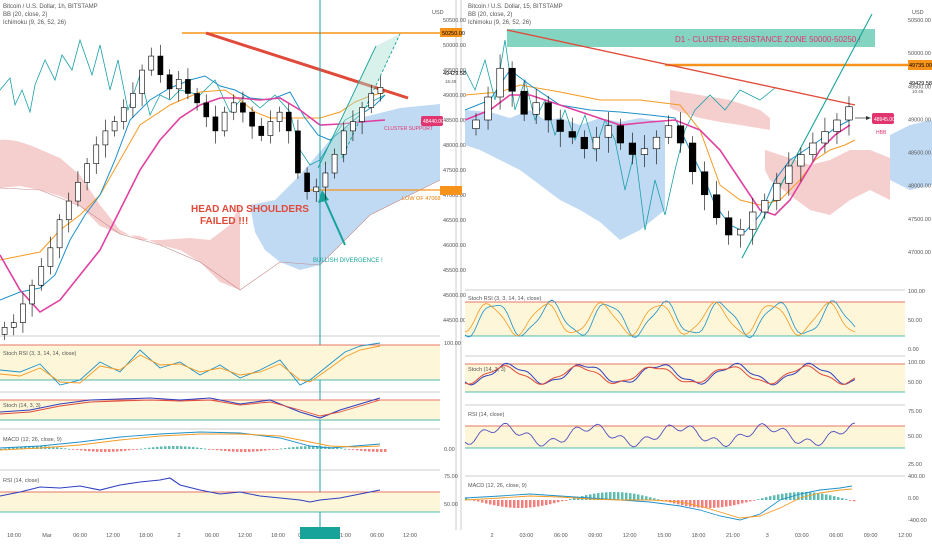 The width and height of the screenshot is (932, 550). What do you see at coordinates (454, 321) in the screenshot?
I see `price-axis-label: 44500.00` at bounding box center [454, 321].